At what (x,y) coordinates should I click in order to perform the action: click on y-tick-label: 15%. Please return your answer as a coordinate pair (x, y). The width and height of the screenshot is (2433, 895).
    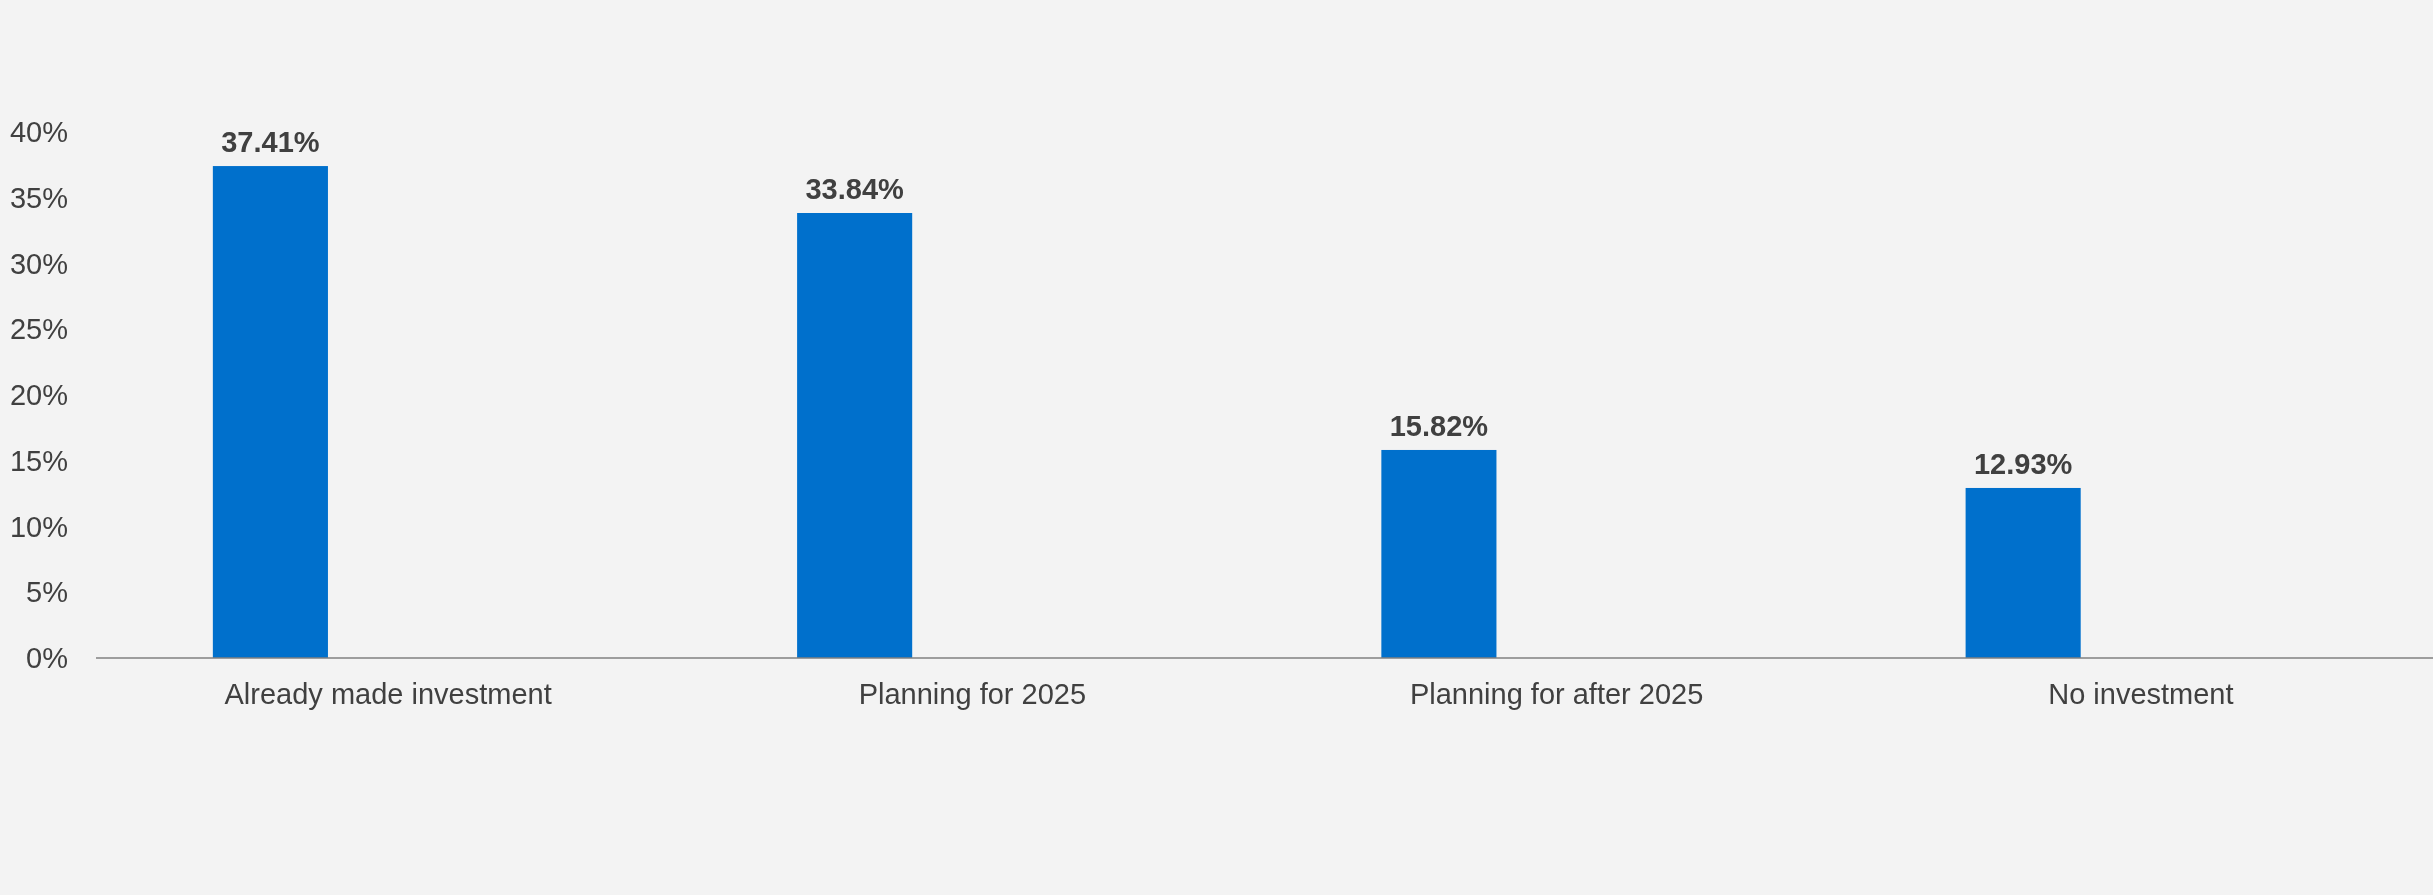
    Looking at the image, I should click on (38, 460).